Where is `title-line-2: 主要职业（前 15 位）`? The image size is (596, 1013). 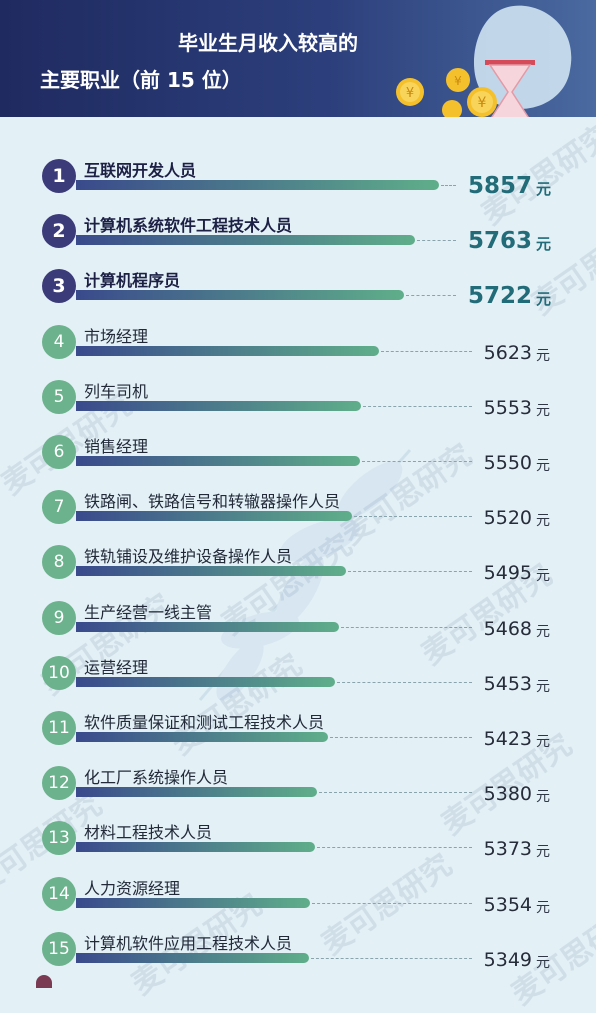 title-line-2: 主要职业（前 15 位） is located at coordinates (141, 80).